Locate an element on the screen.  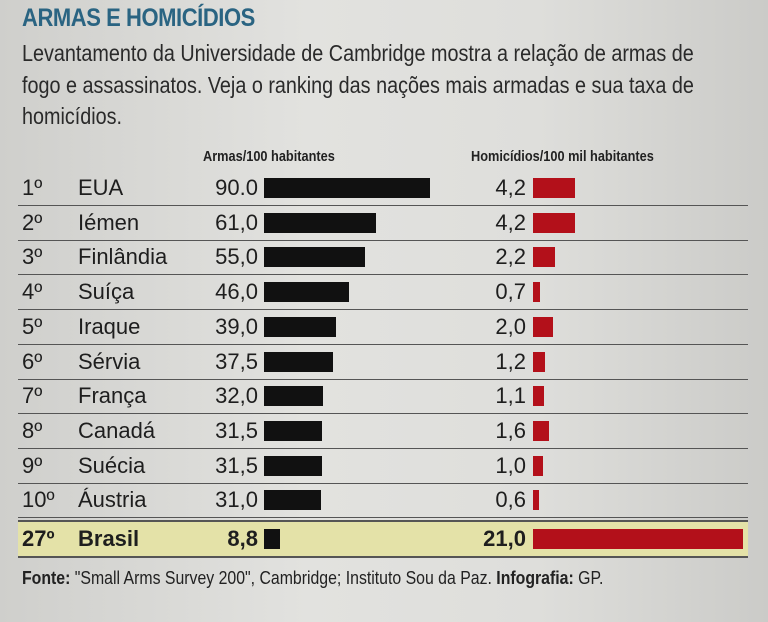
rank-label: 3º is located at coordinates (32, 257).